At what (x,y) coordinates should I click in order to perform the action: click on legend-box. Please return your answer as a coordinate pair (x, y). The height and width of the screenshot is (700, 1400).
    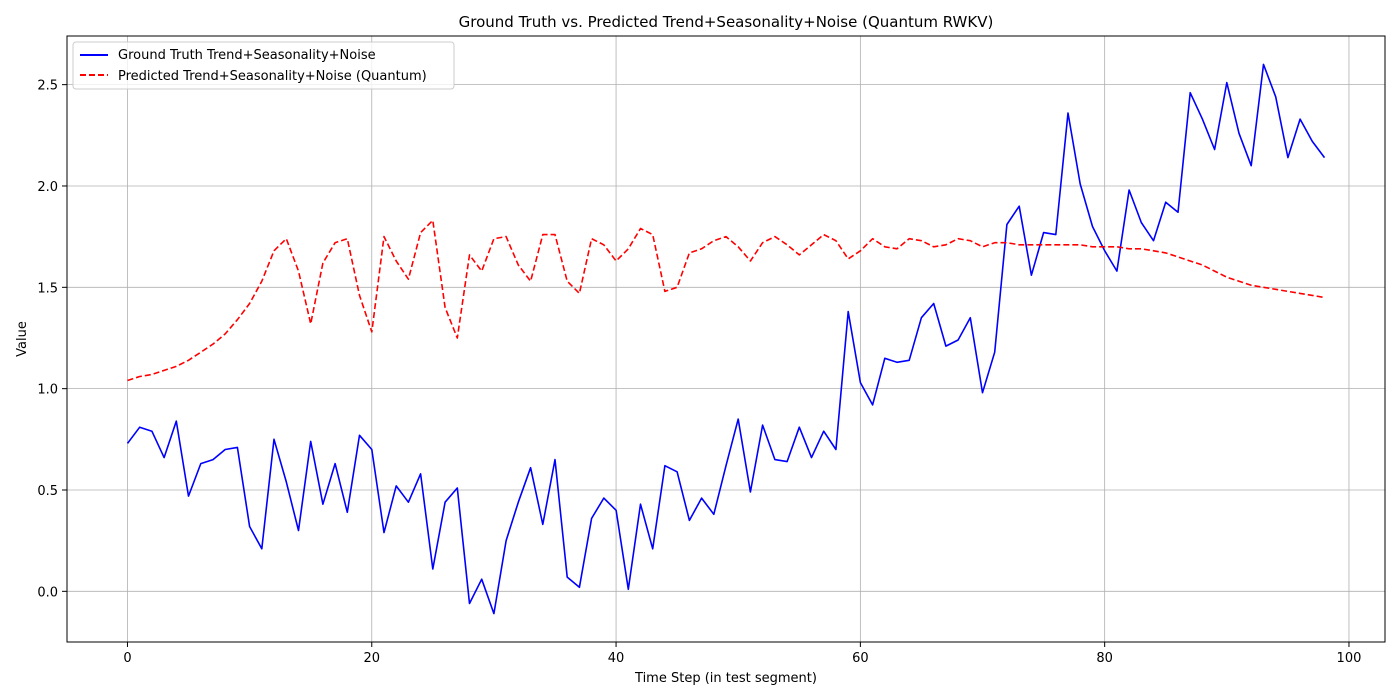
    Looking at the image, I should click on (263, 65).